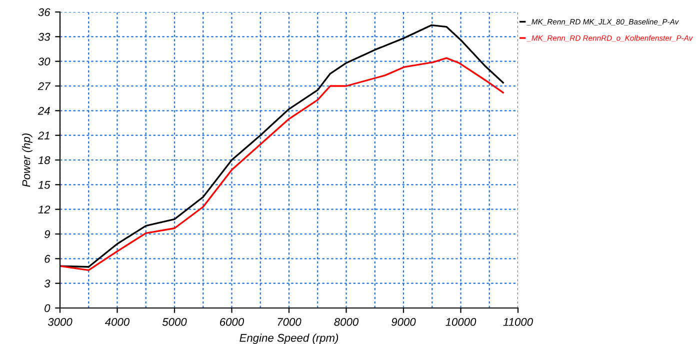 The image size is (699, 344). Describe the element at coordinates (60, 322) in the screenshot. I see `x-tick-label: 3000` at that location.